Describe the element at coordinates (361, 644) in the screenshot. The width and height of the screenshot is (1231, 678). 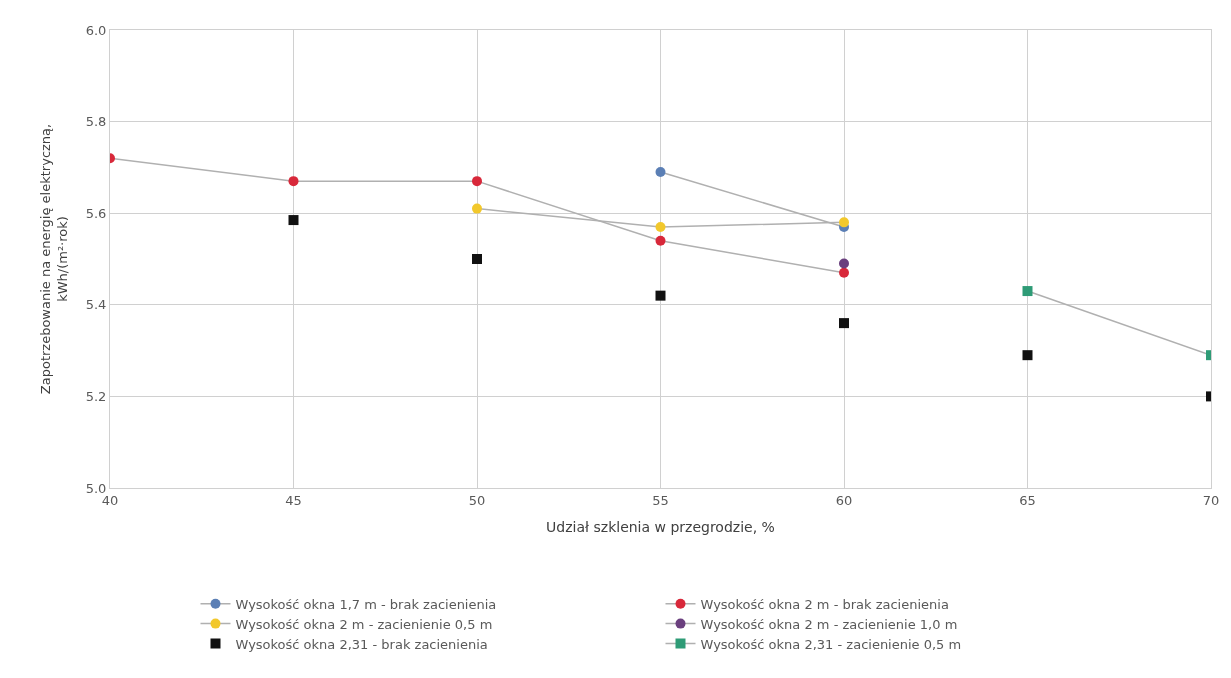
I see `legend-label: Wysokość okna 2,31 - brak zacienienia` at that location.